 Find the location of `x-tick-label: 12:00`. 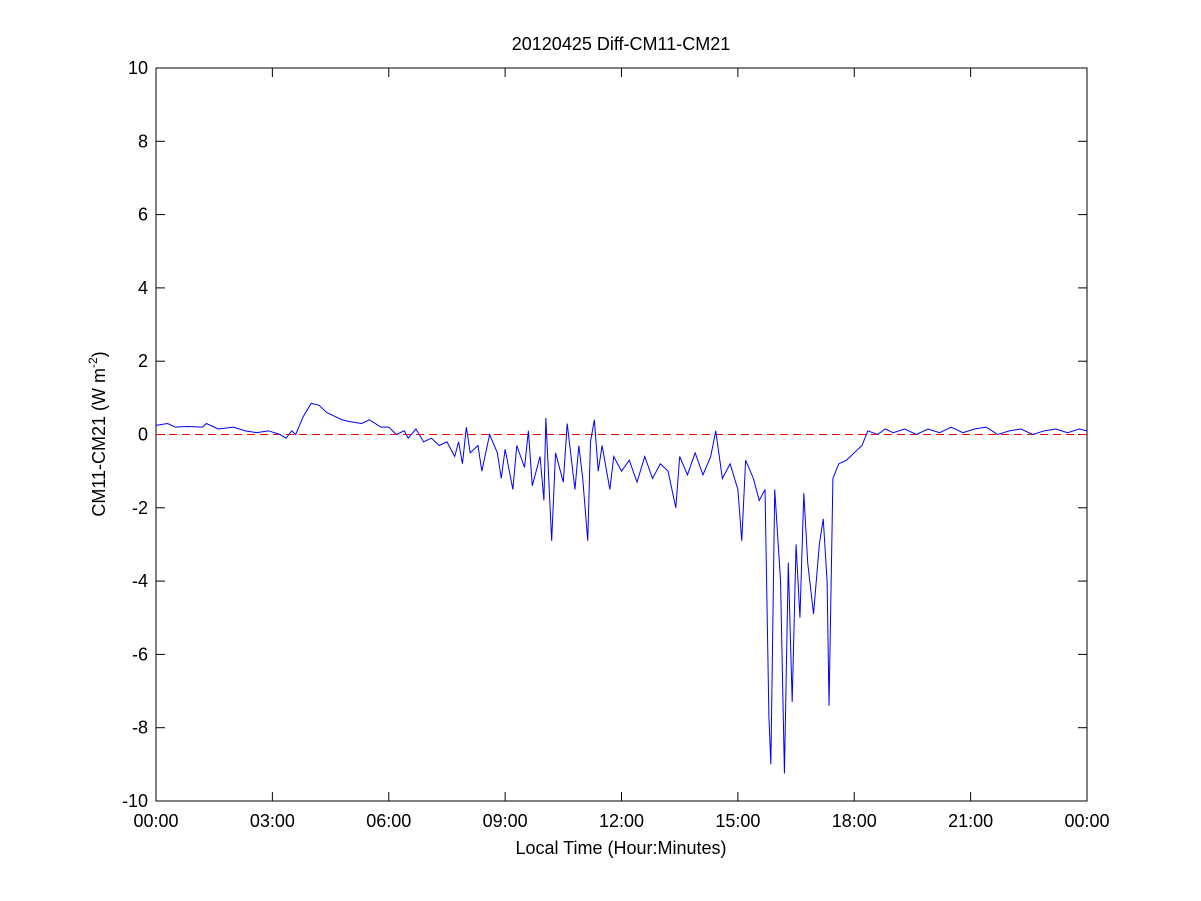

x-tick-label: 12:00 is located at coordinates (621, 821).